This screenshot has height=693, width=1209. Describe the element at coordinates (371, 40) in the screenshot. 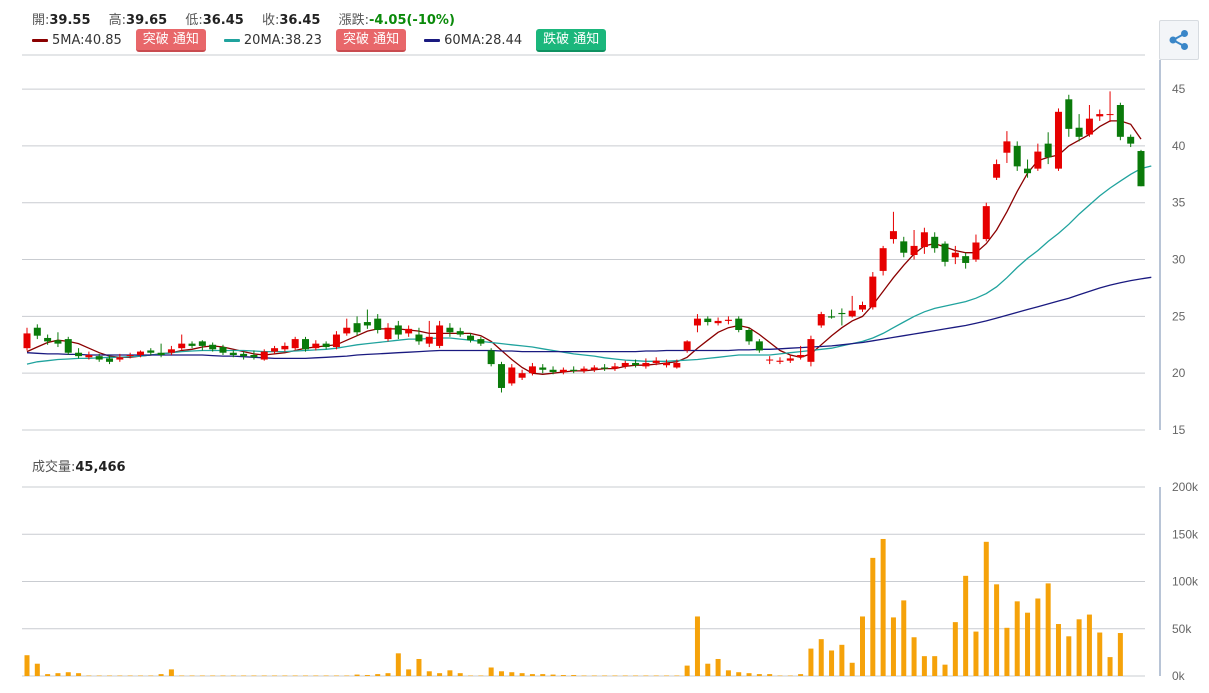

I see `ma20-breakout-notify-button: 突破 通知` at that location.